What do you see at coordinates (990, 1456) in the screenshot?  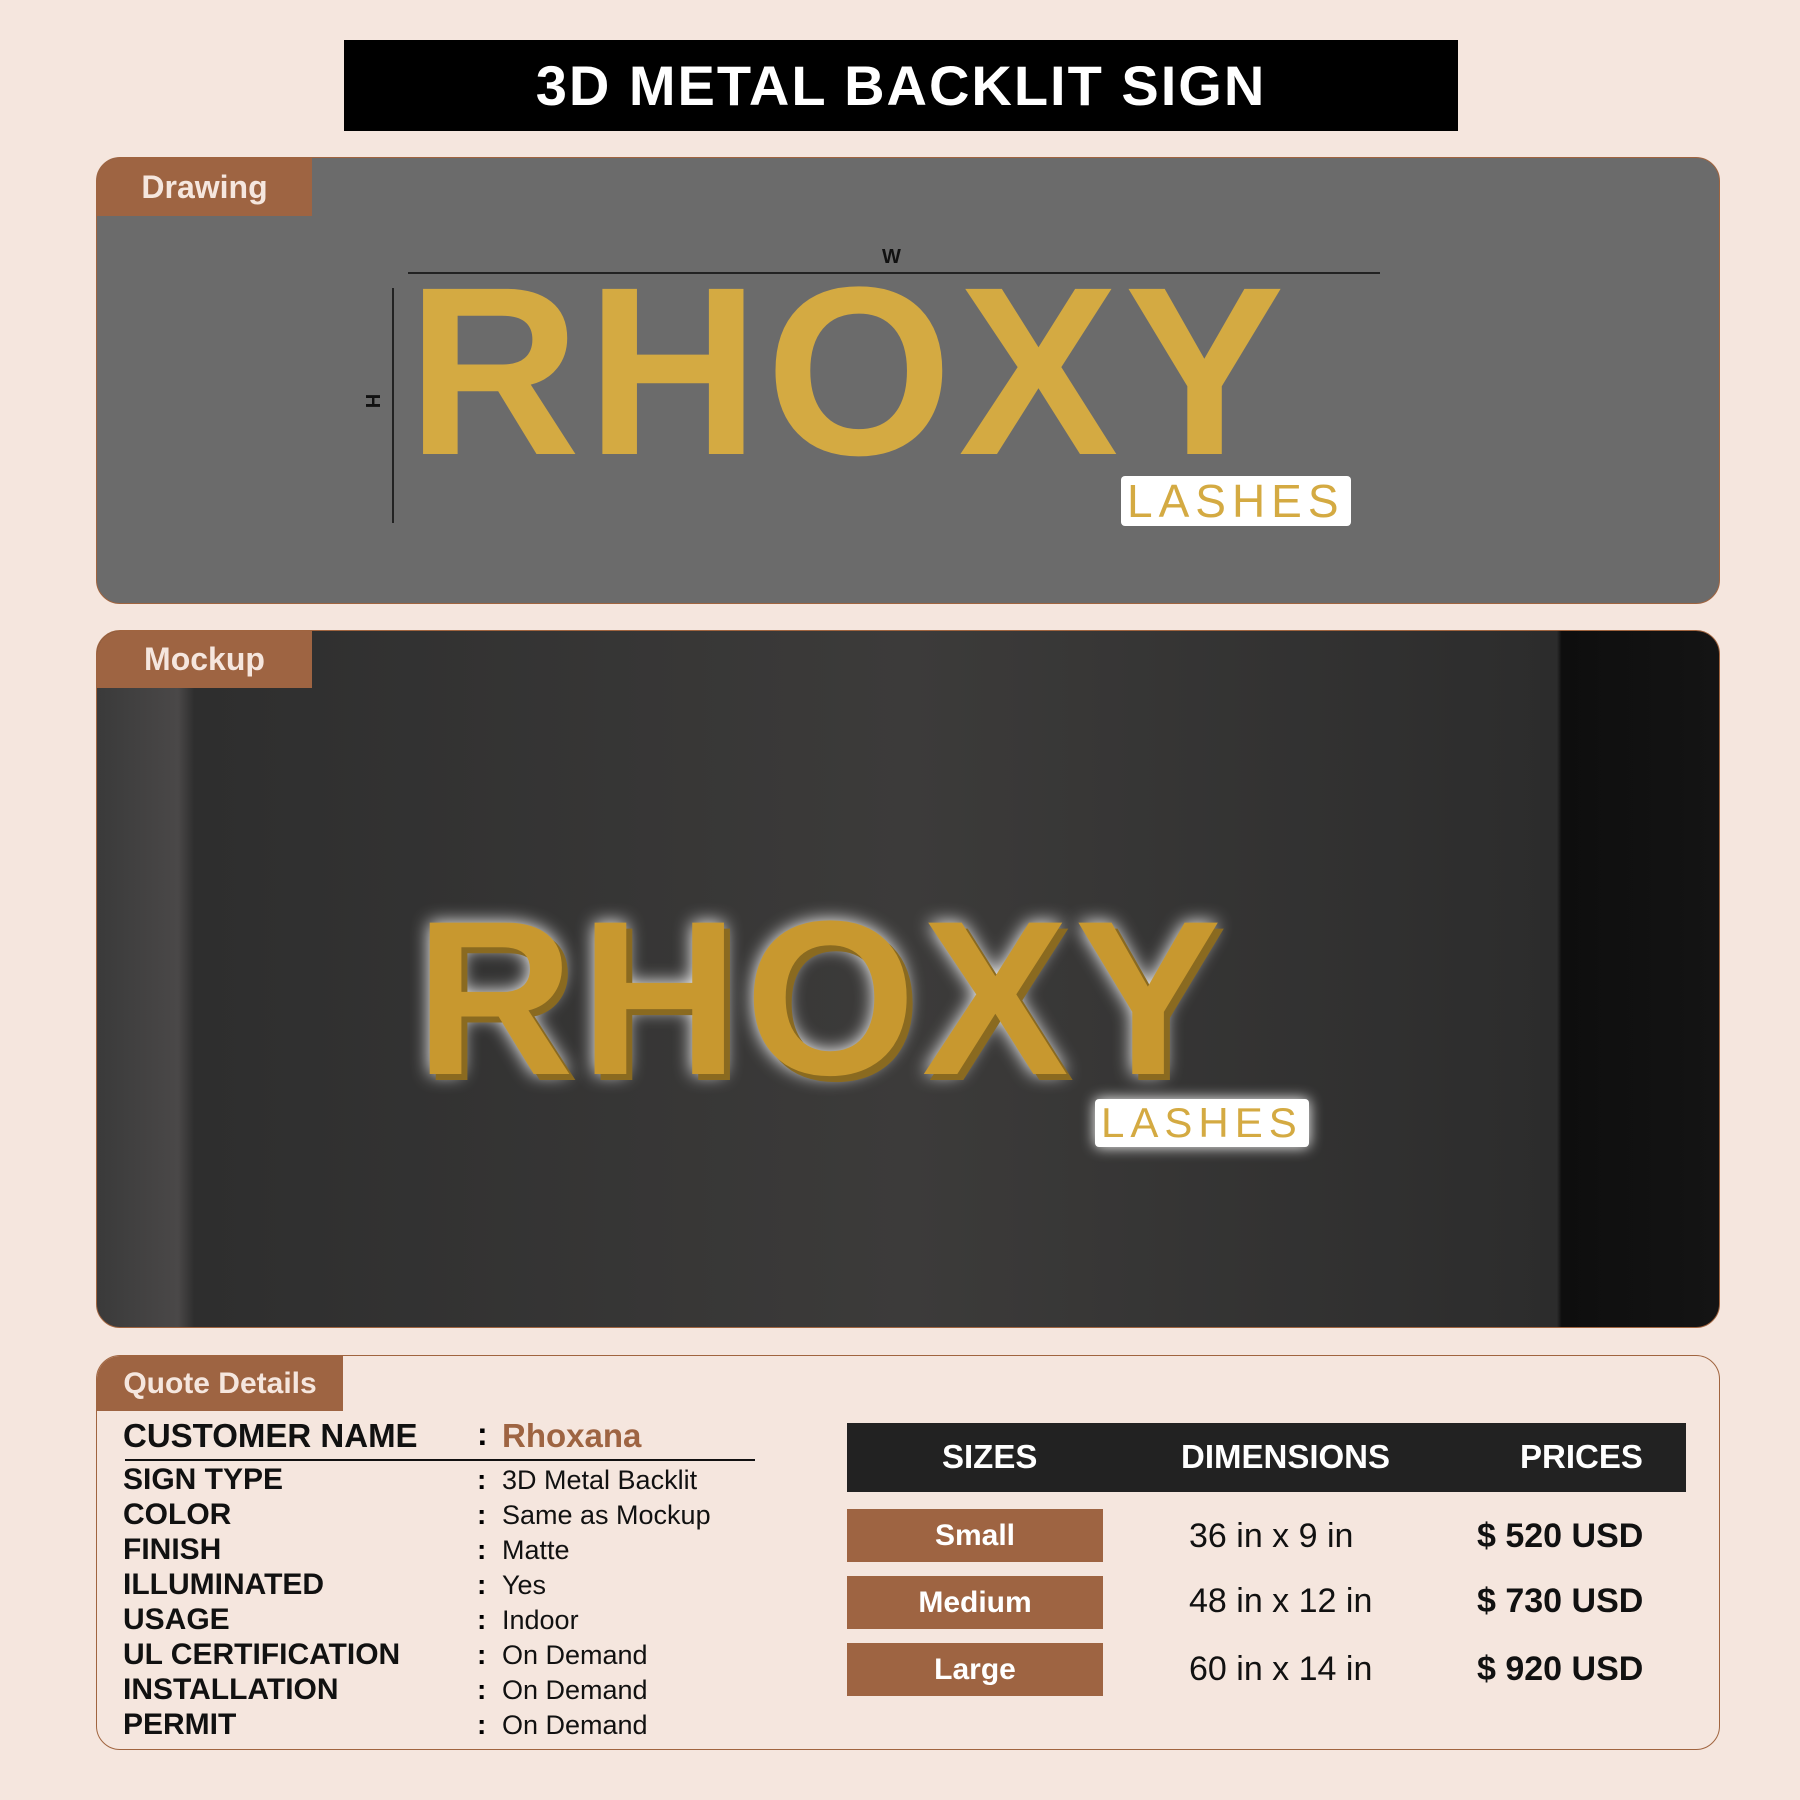 I see `header-sizes: SIZES` at bounding box center [990, 1456].